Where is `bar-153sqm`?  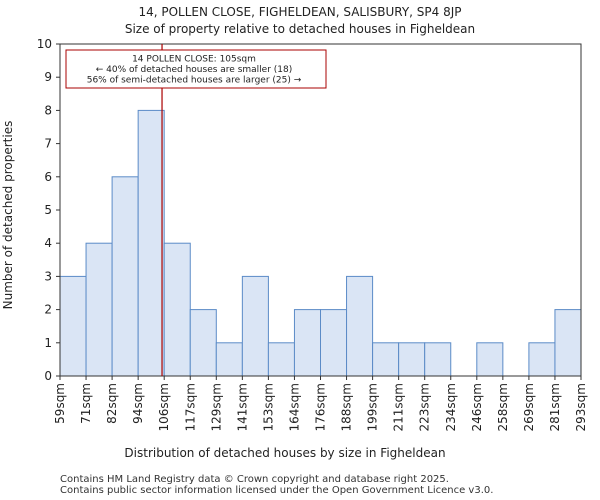
bar-153sqm is located at coordinates (281, 359).